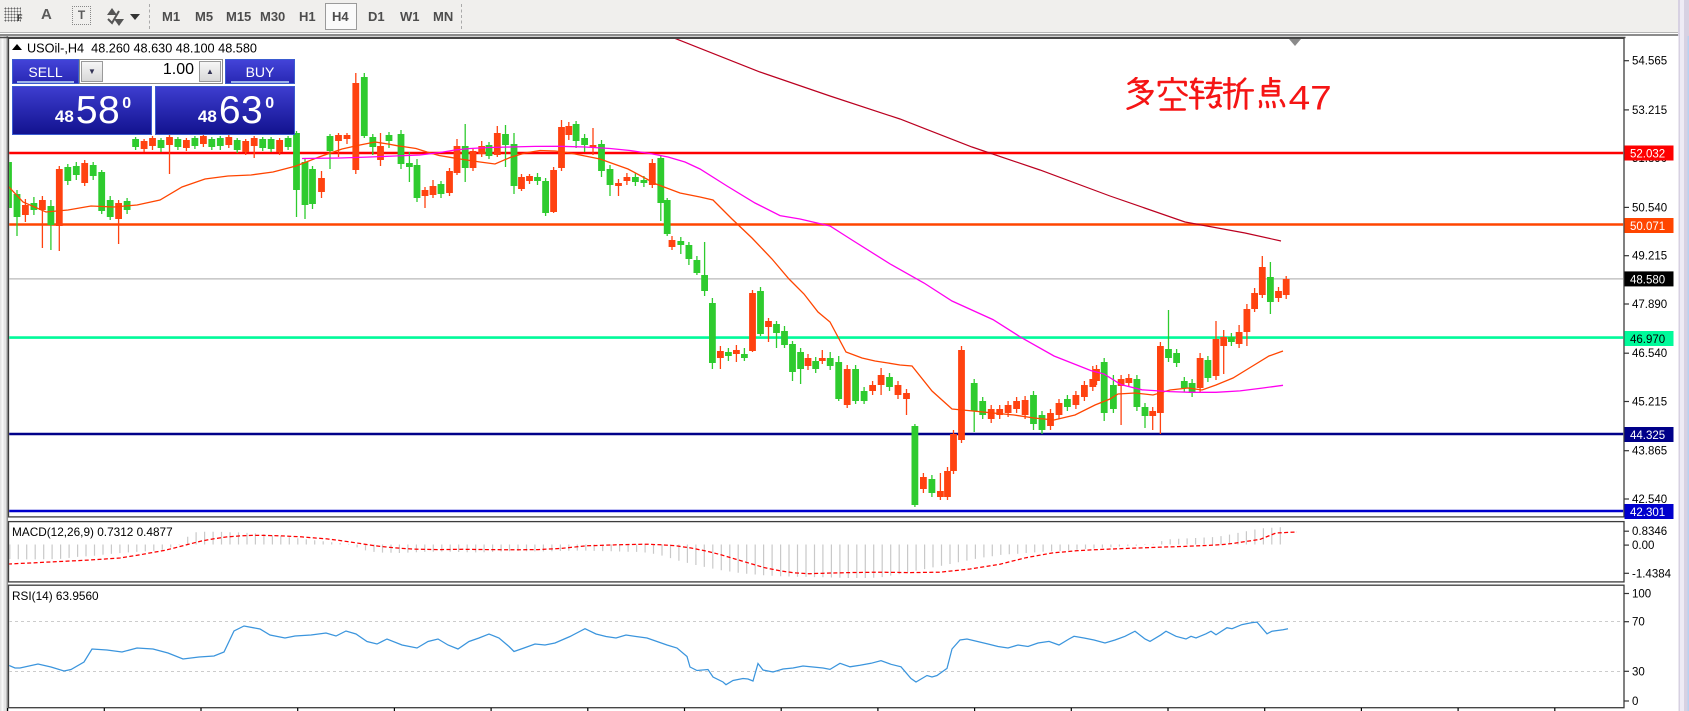 This screenshot has height=711, width=1689. Describe the element at coordinates (142, 48) in the screenshot. I see `svg-text:USOil-,H4 48.260 48.630 48.10: USOil-,H4 48.260 48.630 48.100 48.580` at that location.